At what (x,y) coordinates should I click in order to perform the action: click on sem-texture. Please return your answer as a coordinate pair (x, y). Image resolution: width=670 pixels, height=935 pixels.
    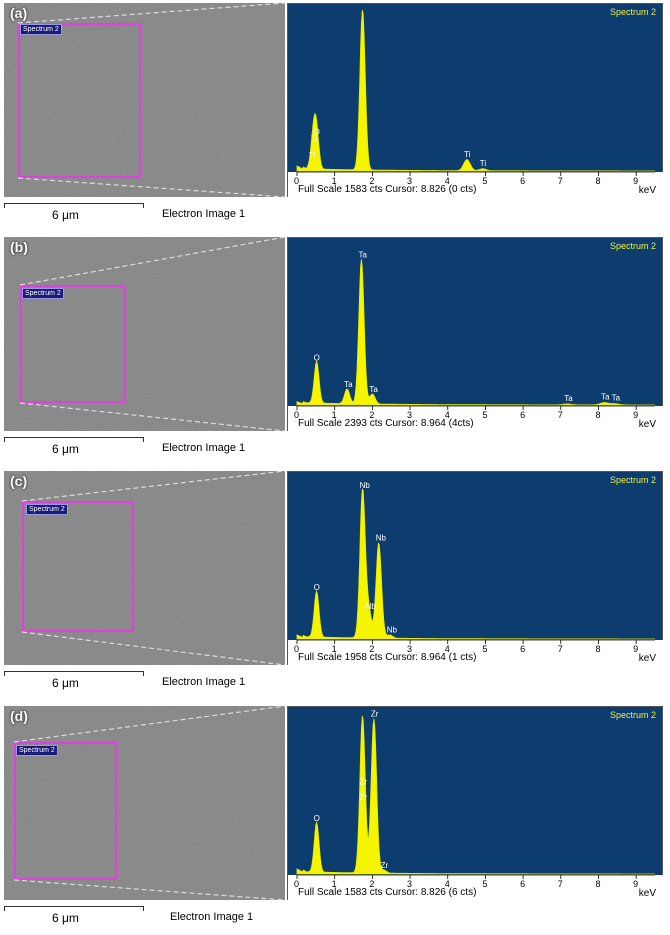
    Looking at the image, I should click on (144, 100).